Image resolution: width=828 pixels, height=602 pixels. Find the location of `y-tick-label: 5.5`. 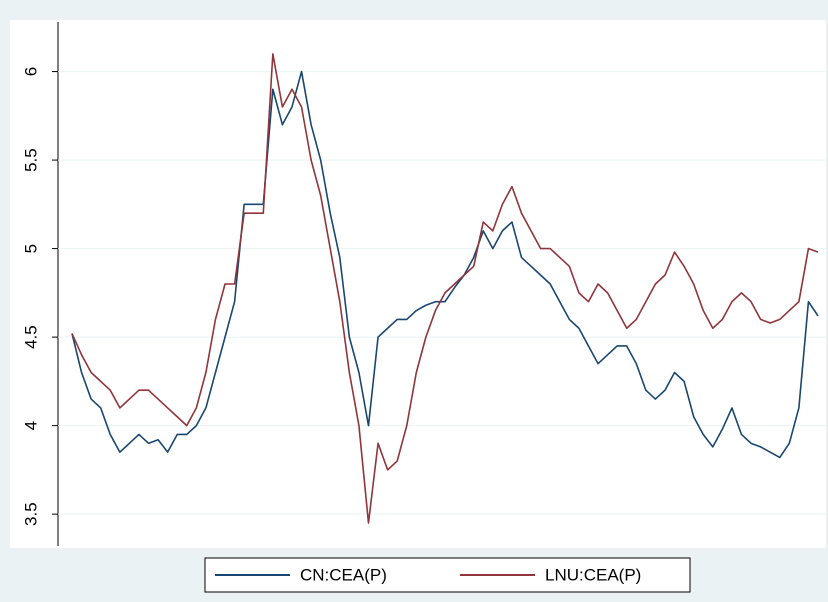

y-tick-label: 5.5 is located at coordinates (30, 160).